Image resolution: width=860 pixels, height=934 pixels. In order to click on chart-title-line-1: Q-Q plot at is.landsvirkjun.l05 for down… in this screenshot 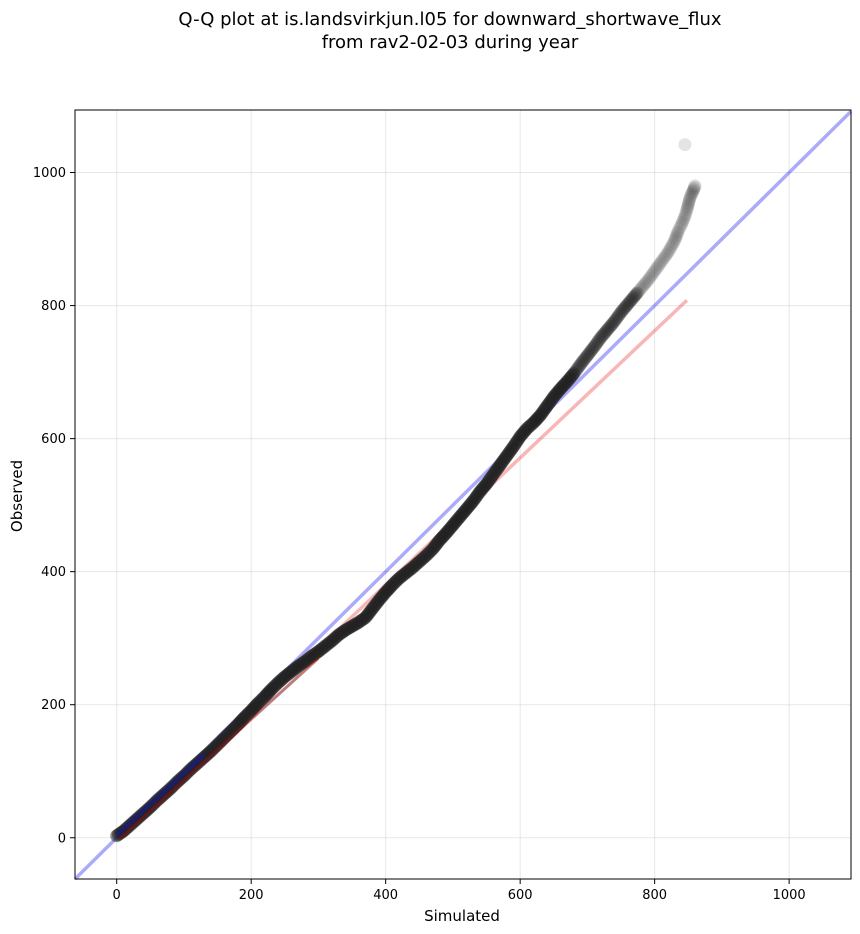, I will do `click(450, 19)`.